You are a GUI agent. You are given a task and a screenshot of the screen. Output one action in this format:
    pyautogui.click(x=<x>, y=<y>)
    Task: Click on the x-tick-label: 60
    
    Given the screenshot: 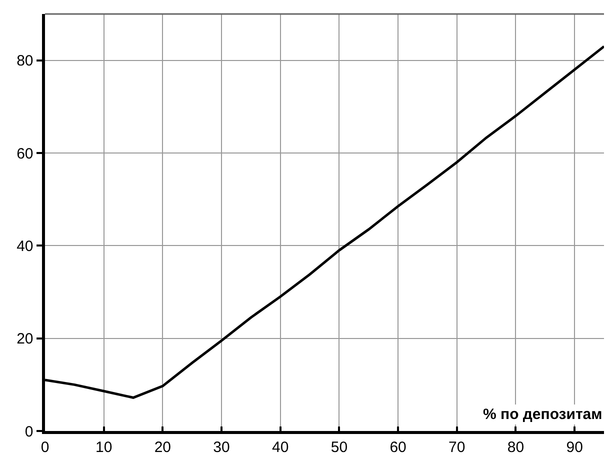 What is the action you would take?
    pyautogui.click(x=398, y=447)
    